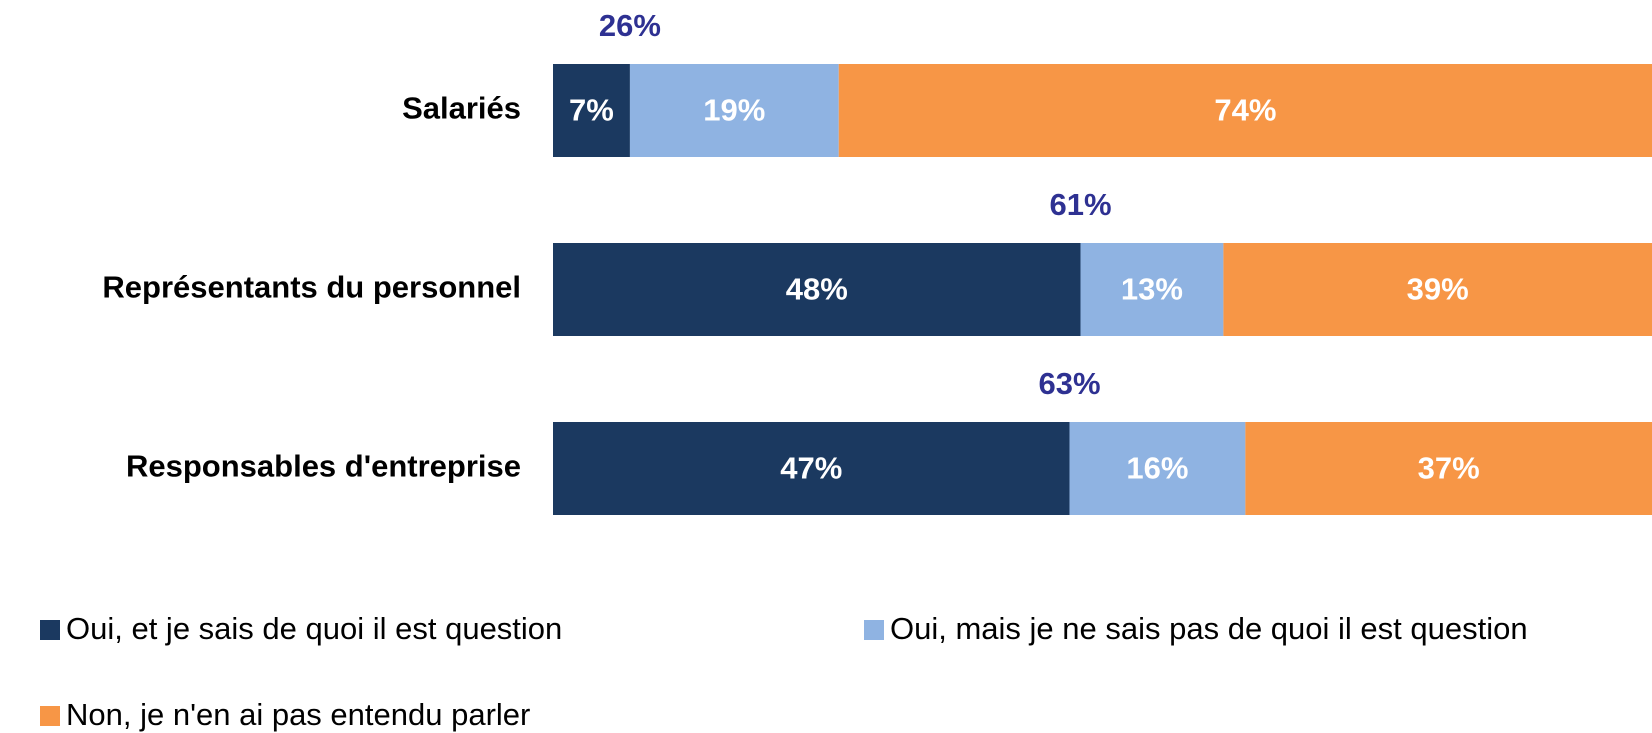 This screenshot has width=1652, height=733. Describe the element at coordinates (314, 628) in the screenshot. I see `legend-label: Oui, et je sais de quoi il est question` at that location.